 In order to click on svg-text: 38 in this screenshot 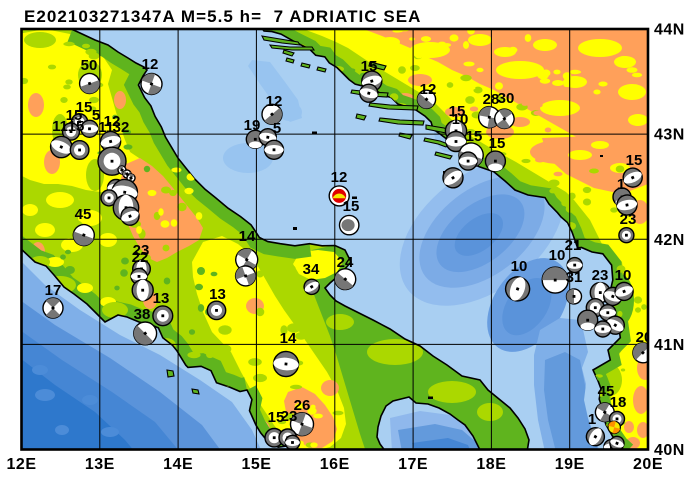, I will do `click(142, 314)`.